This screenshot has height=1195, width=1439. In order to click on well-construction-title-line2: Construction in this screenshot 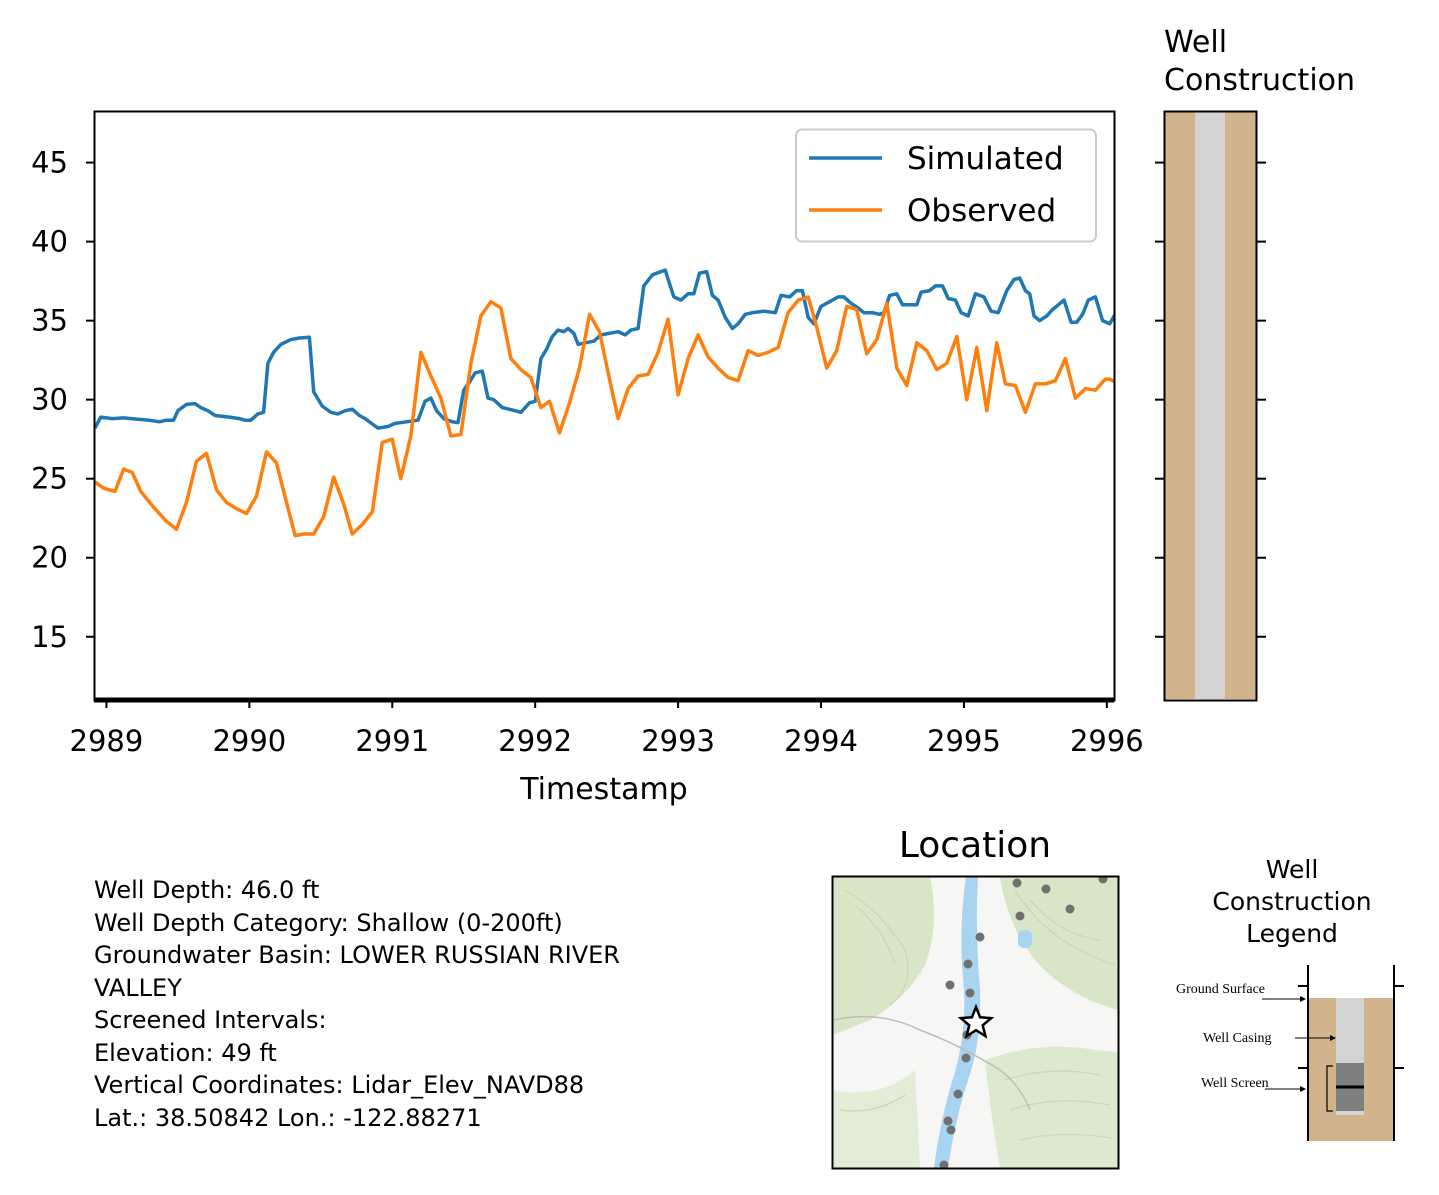, I will do `click(1259, 80)`.